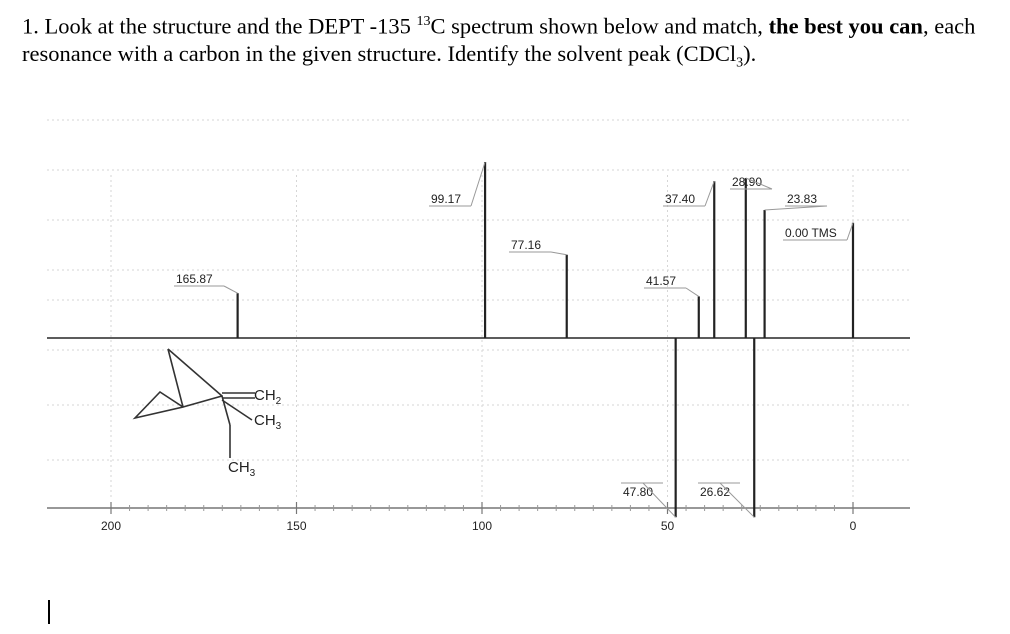 The image size is (1010, 634). I want to click on peak-label: 0.00 TMS, so click(811, 233).